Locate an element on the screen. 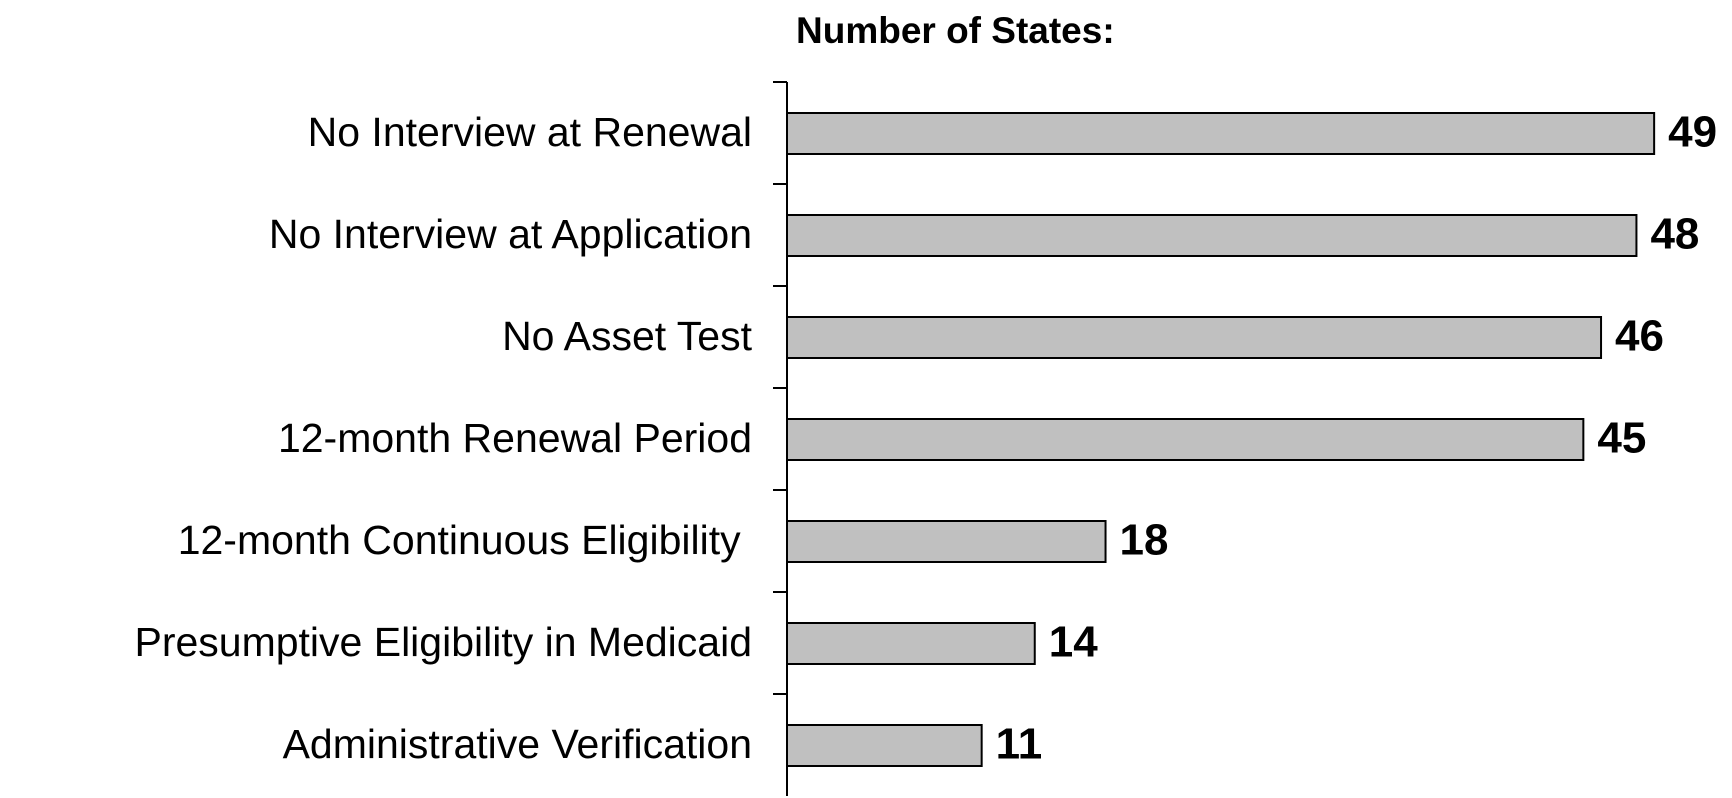  category-label: Administrative Verification is located at coordinates (517, 744).